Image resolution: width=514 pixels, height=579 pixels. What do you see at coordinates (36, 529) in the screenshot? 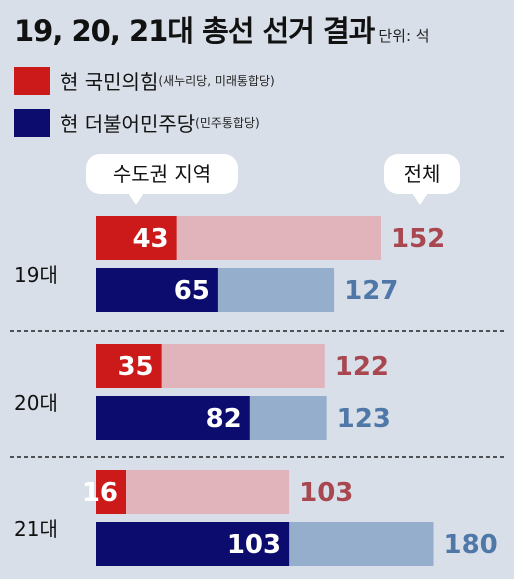
I see `category-label: 21대` at bounding box center [36, 529].